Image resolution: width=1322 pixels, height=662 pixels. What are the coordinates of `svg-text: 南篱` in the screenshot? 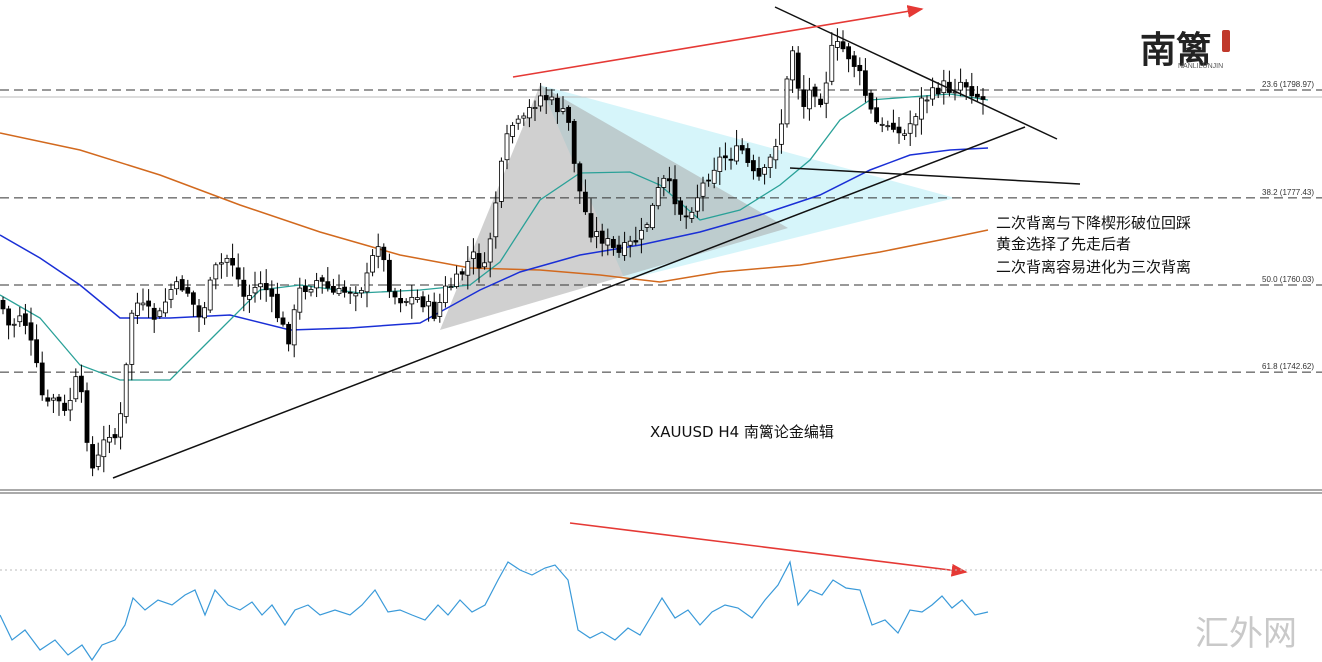 It's located at (1176, 50).